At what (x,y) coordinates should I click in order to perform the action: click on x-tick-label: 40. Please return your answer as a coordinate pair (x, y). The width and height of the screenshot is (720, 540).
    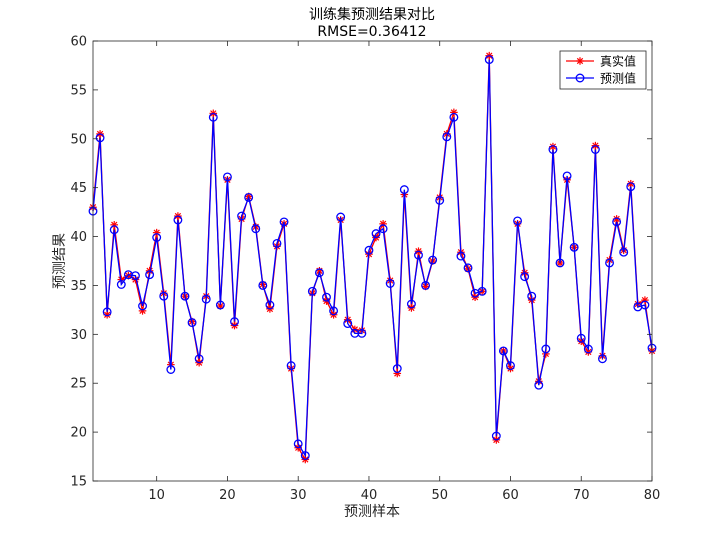
    Looking at the image, I should click on (369, 495).